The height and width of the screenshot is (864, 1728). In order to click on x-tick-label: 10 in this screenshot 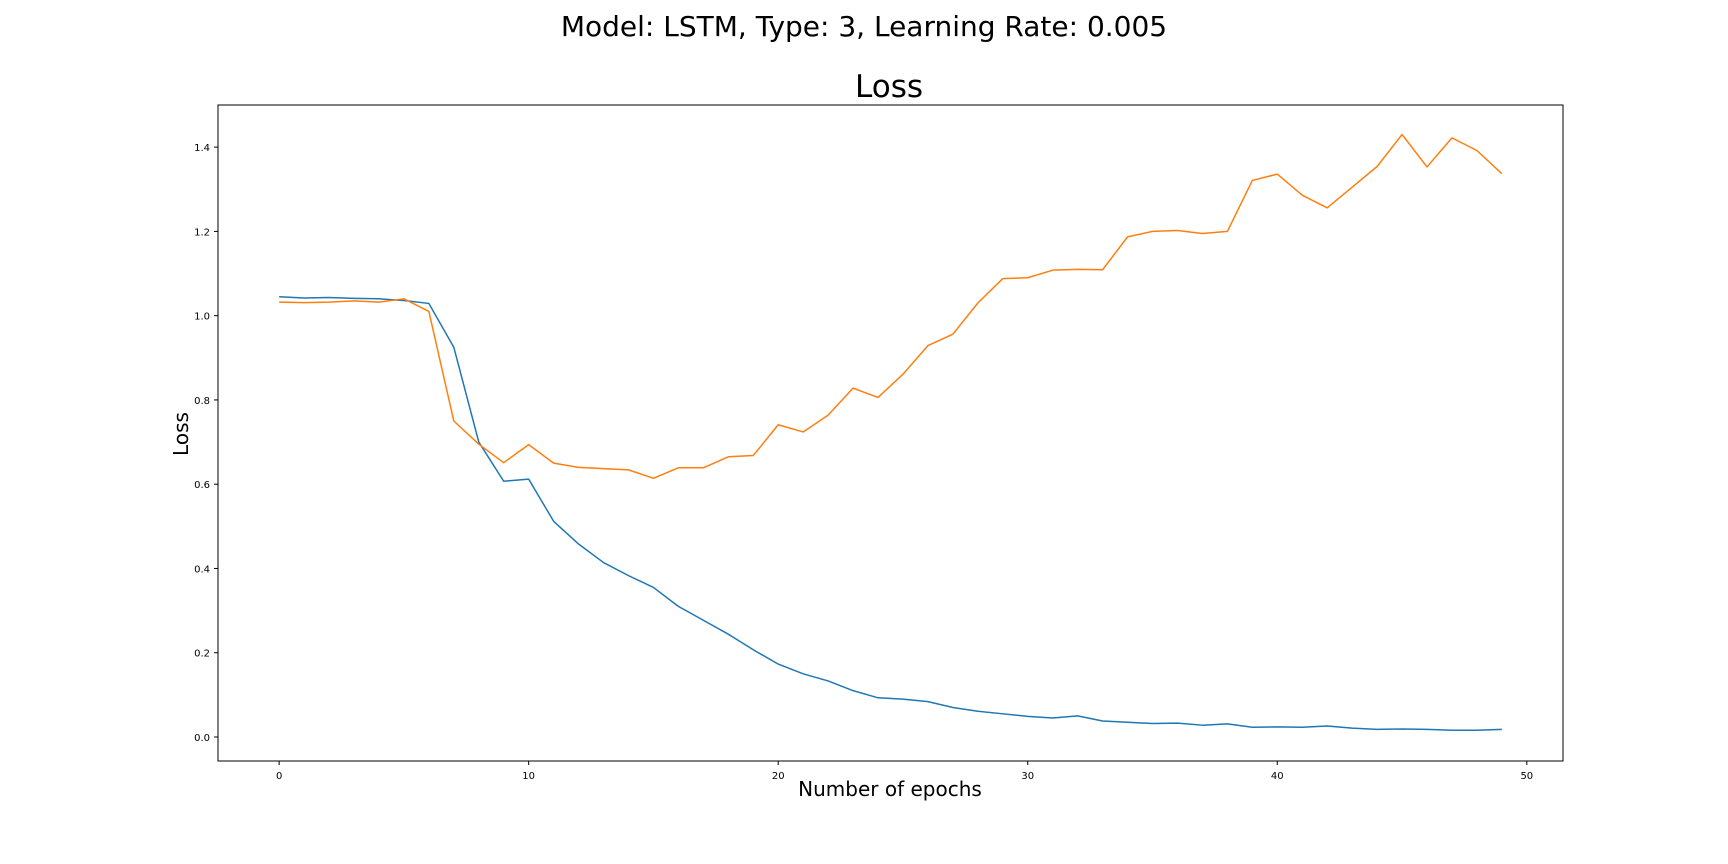, I will do `click(528, 776)`.